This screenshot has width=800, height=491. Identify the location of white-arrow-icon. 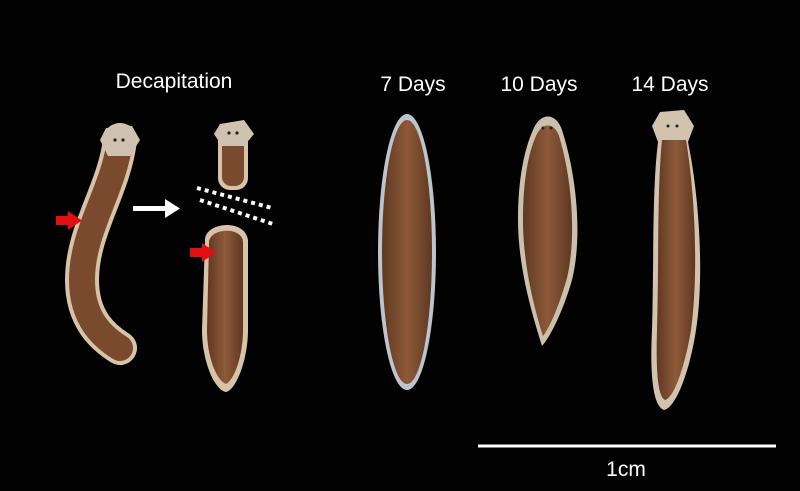
(156, 208).